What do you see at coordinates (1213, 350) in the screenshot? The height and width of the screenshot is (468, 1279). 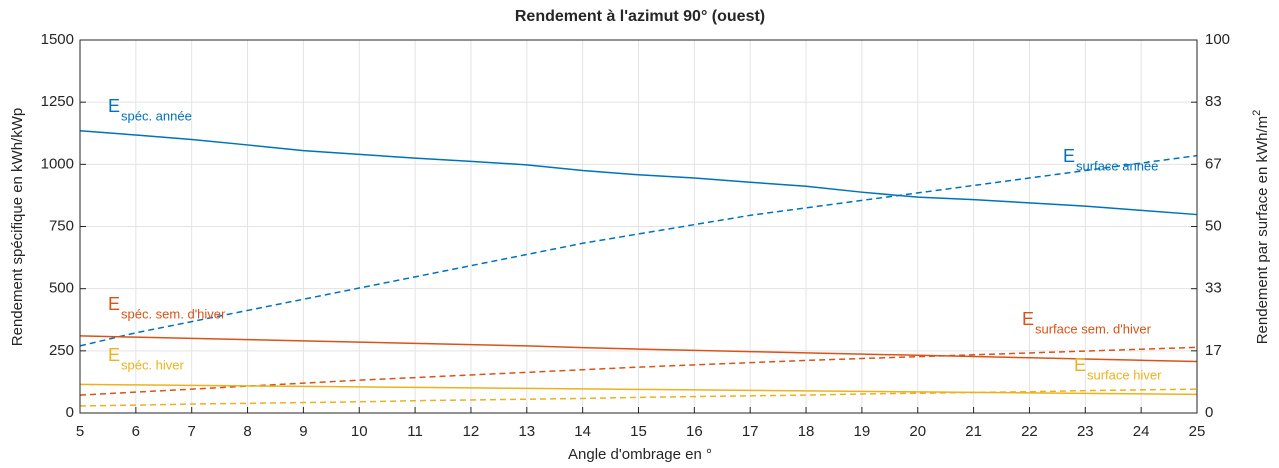 I see `y2-tick-label: 17` at bounding box center [1213, 350].